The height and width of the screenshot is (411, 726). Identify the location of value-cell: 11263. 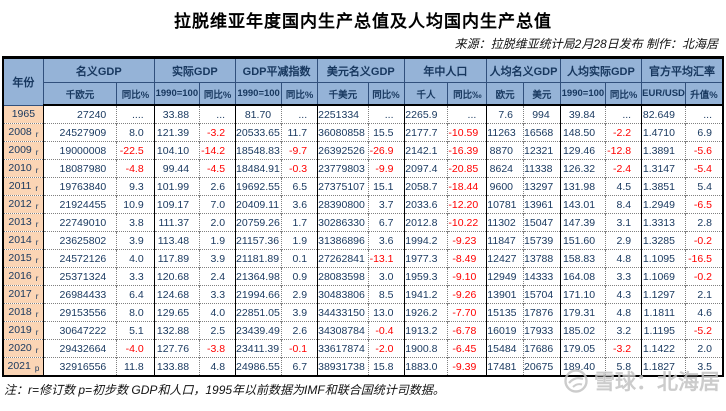
(505, 132).